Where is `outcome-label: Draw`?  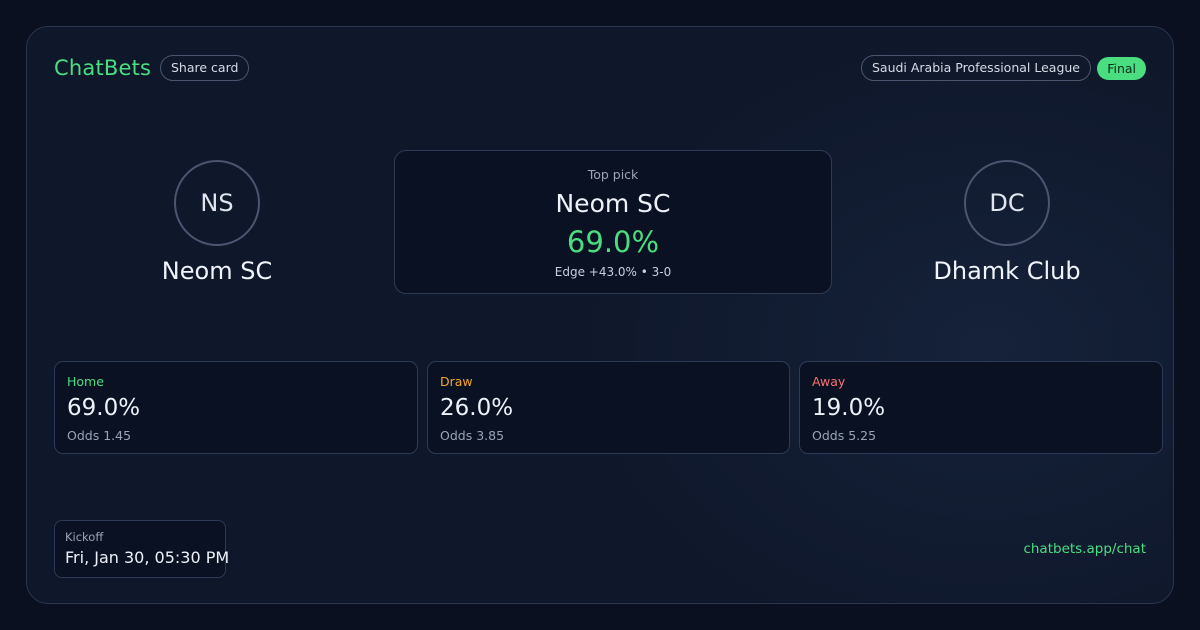 outcome-label: Draw is located at coordinates (456, 381).